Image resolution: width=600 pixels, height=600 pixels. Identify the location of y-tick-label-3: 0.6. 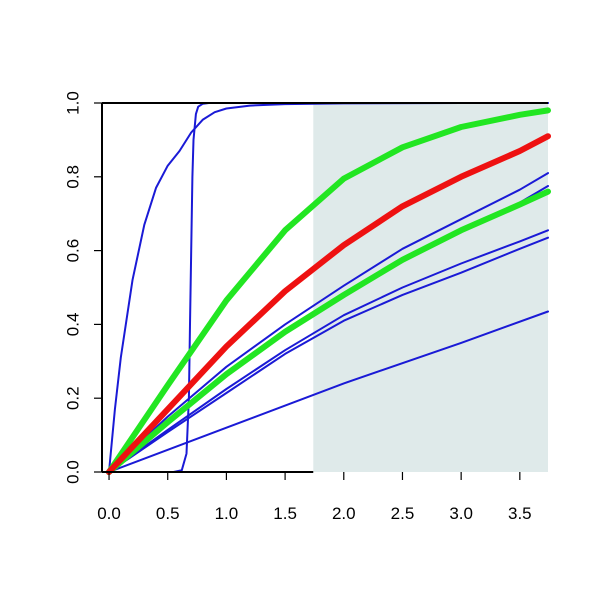
(73, 251).